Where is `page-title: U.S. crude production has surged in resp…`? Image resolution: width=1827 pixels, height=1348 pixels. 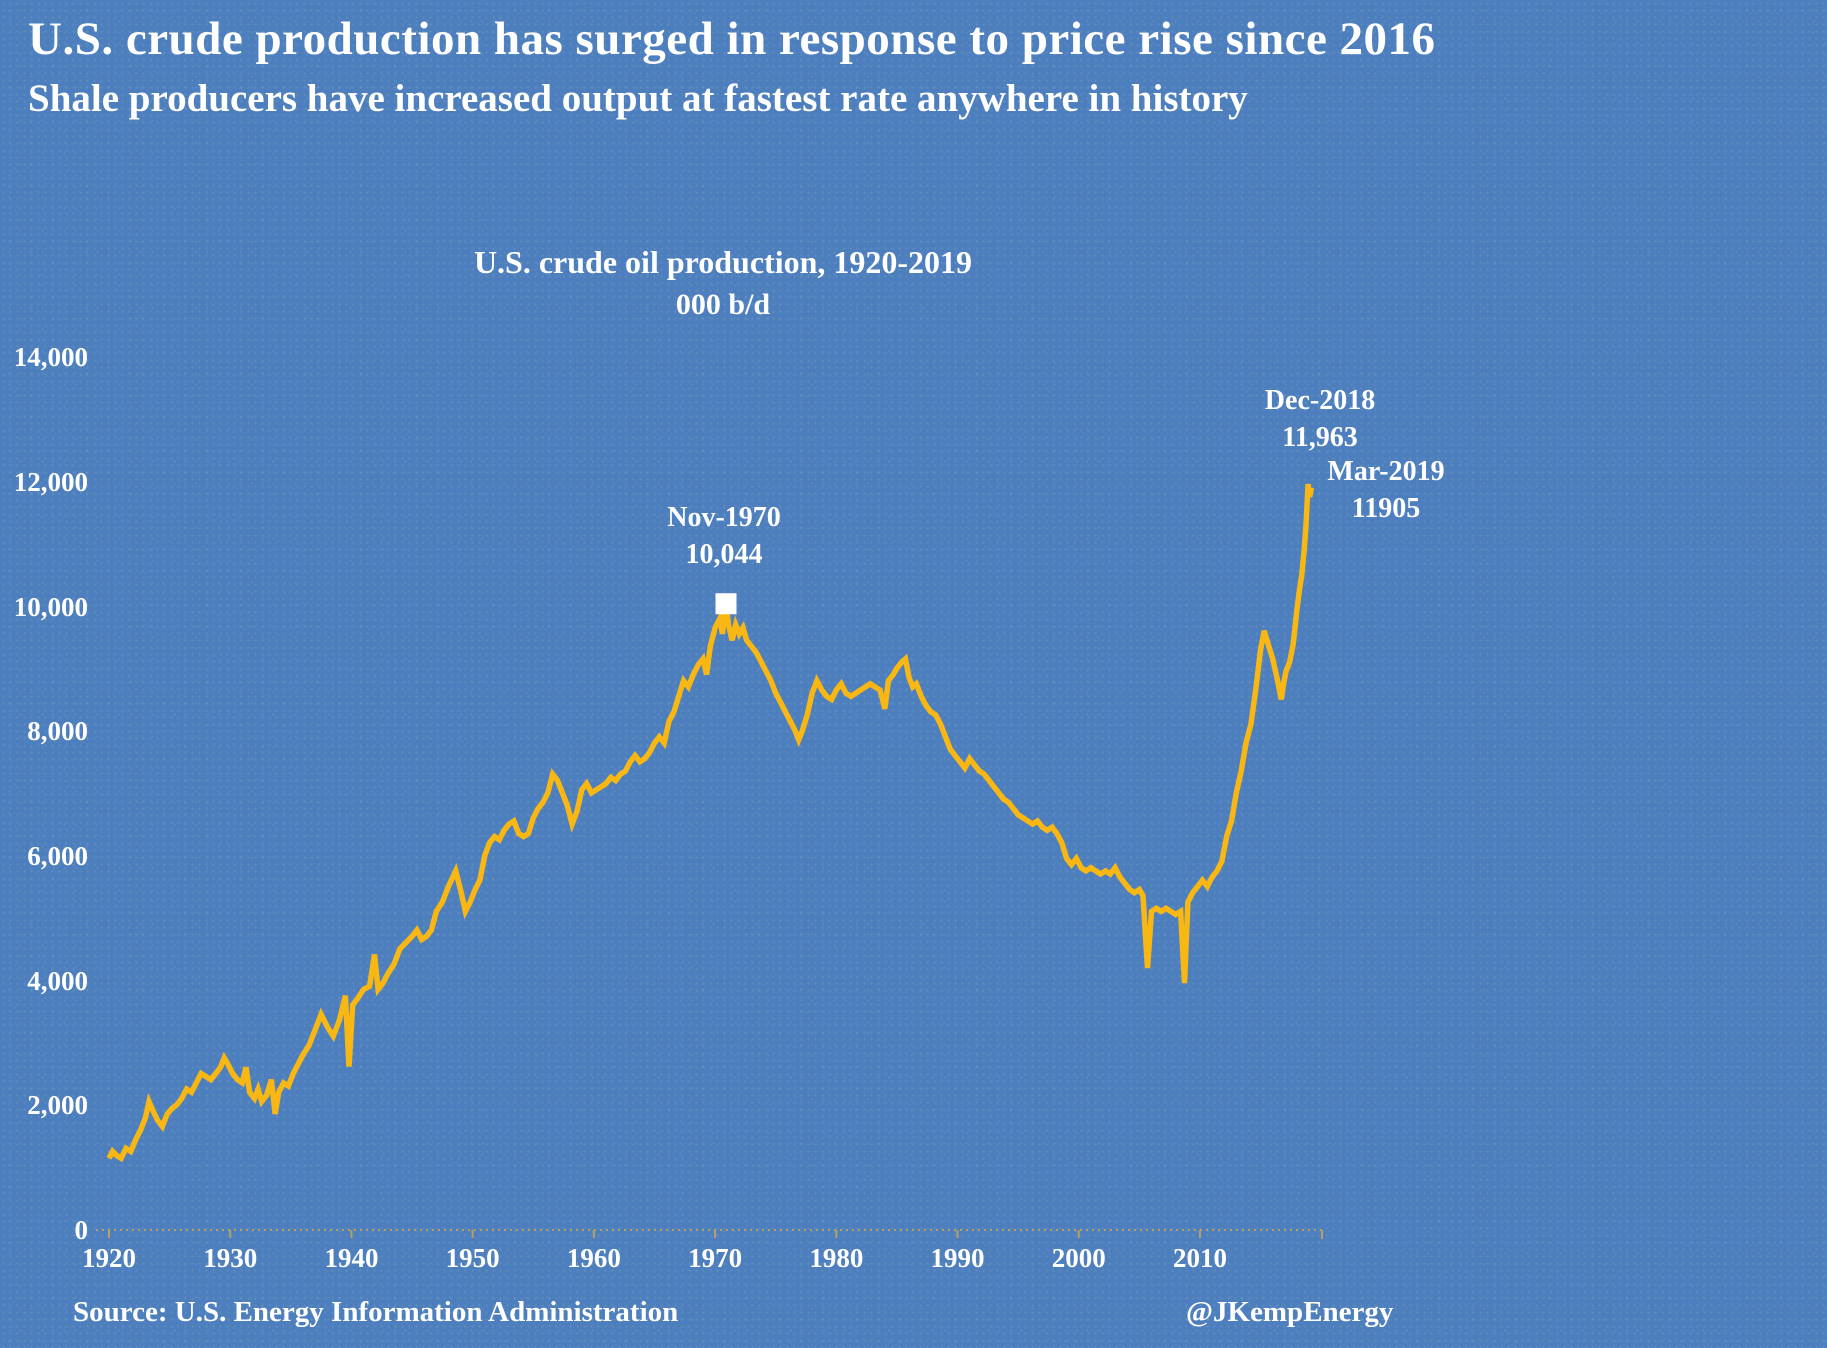
page-title: U.S. crude production has surged in resp… is located at coordinates (732, 39).